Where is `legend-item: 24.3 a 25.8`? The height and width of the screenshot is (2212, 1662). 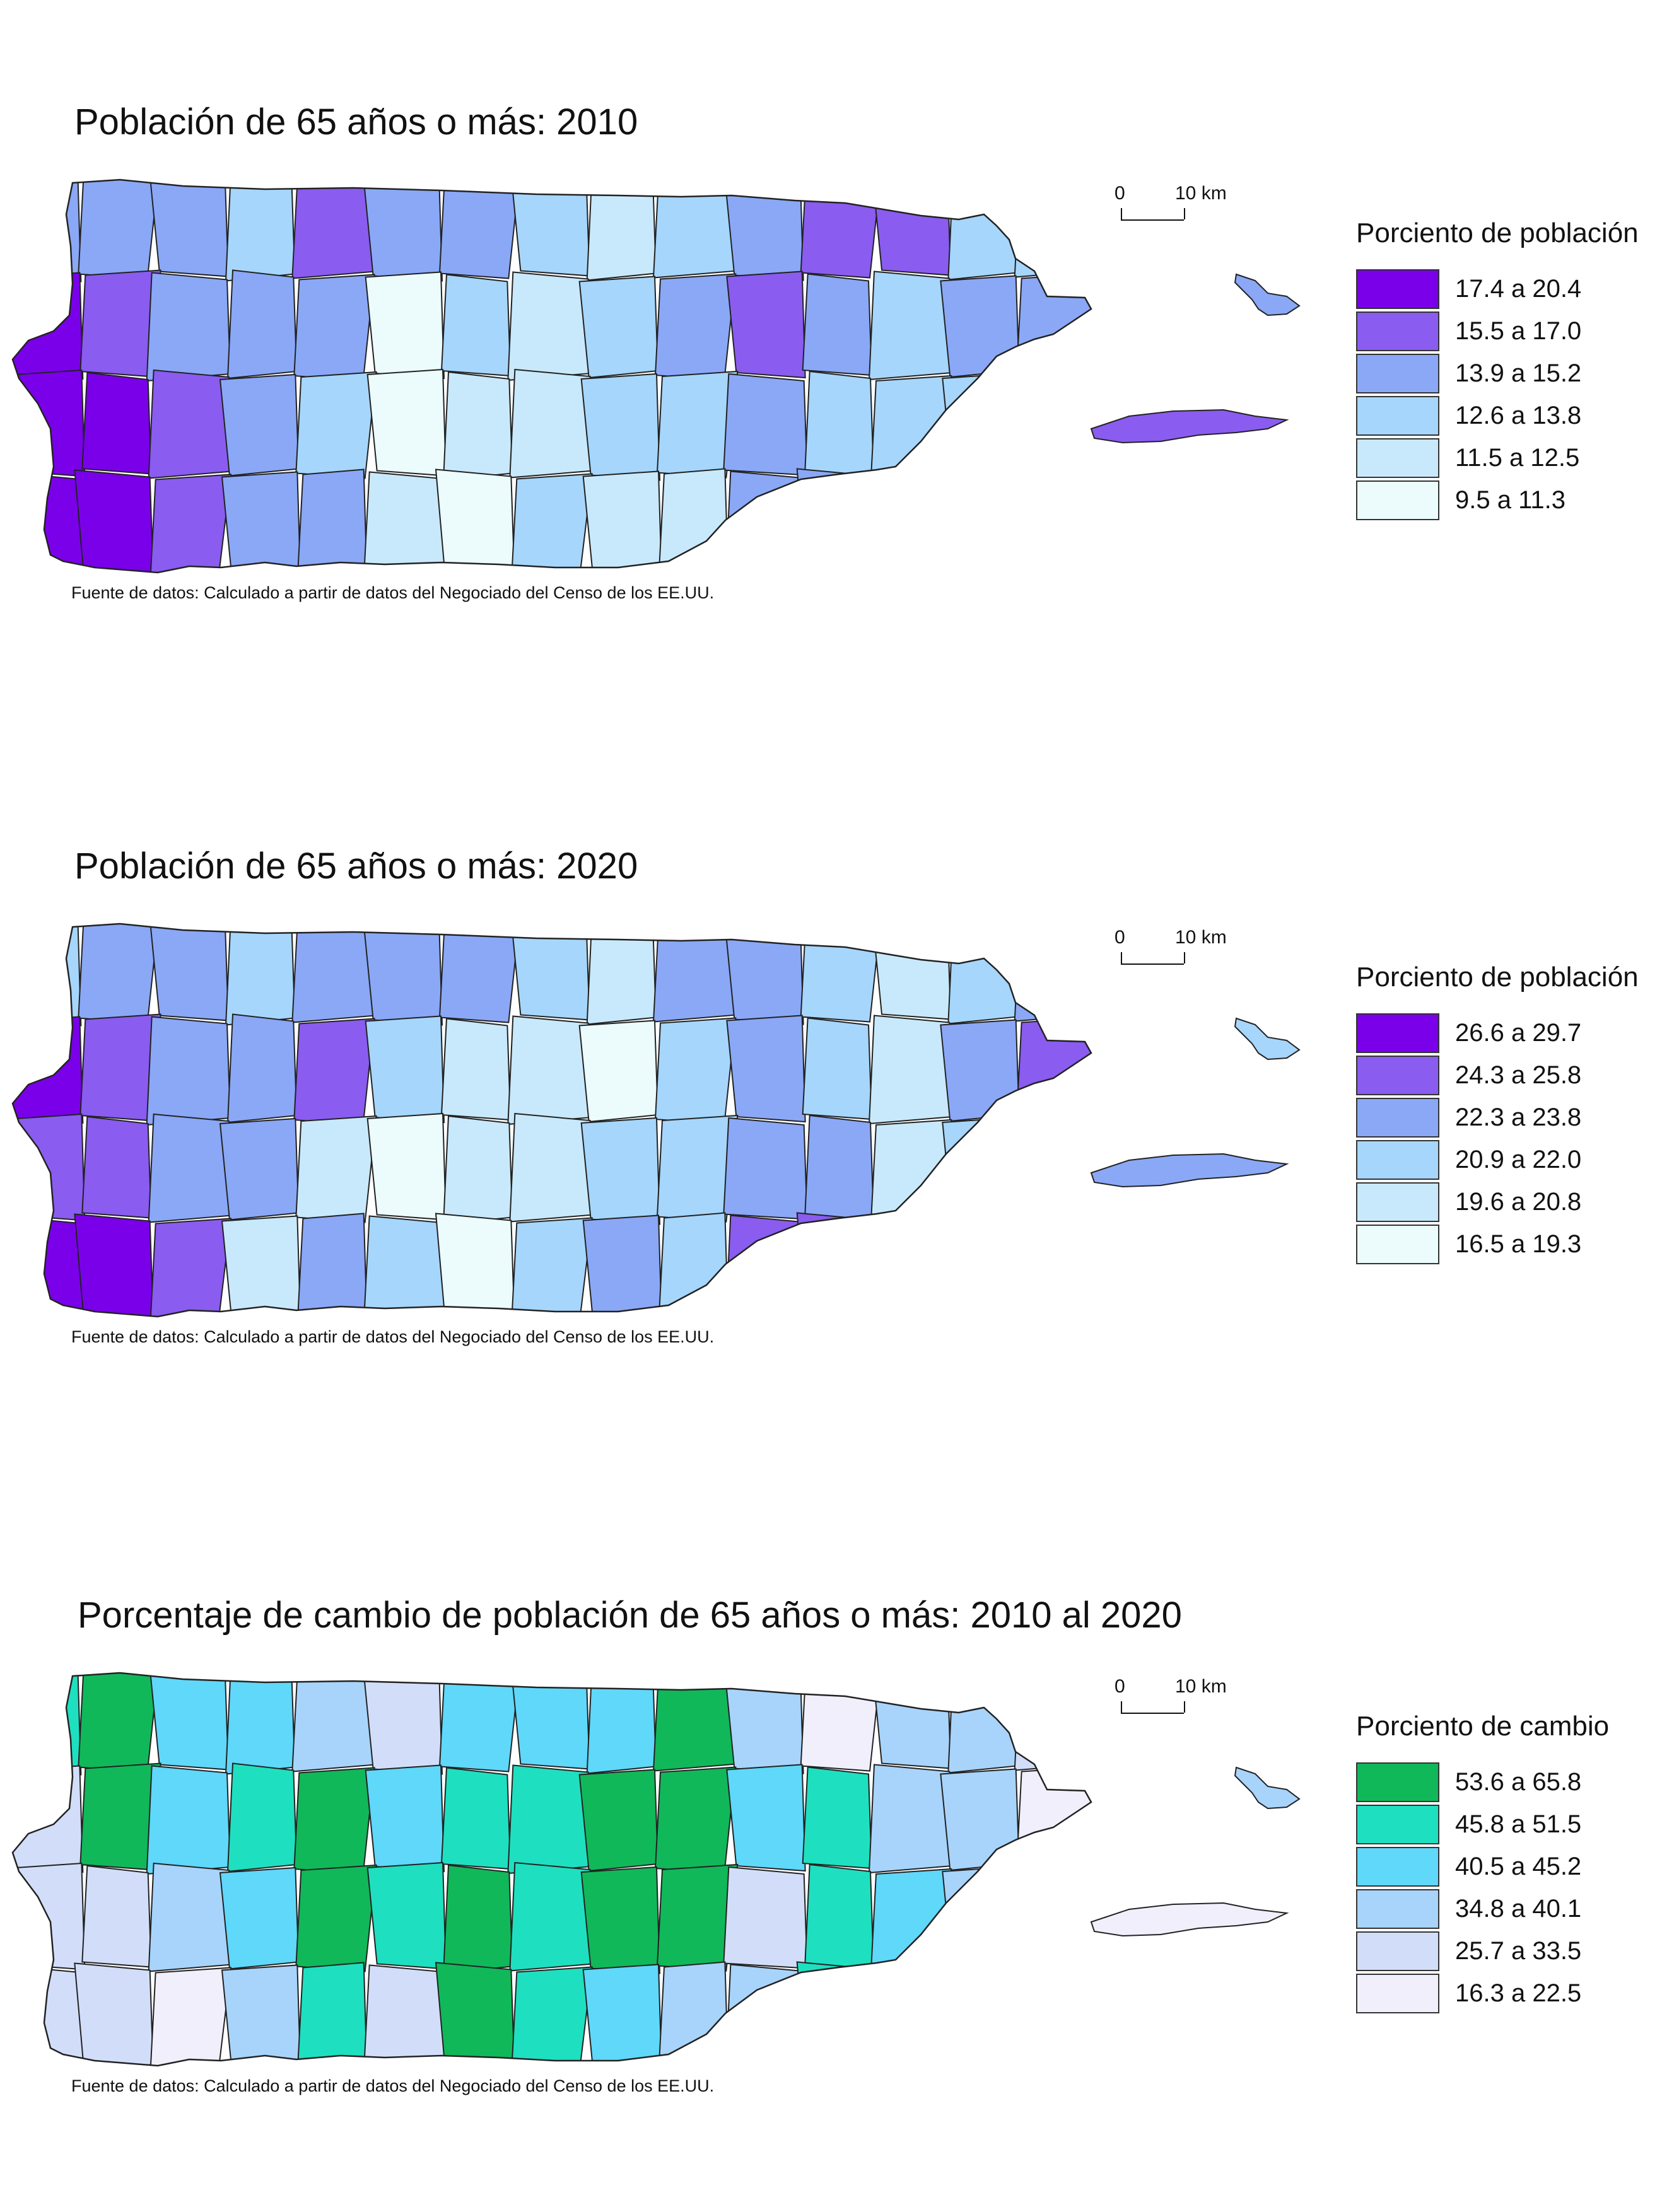
legend-item: 24.3 a 25.8 is located at coordinates (1504, 1075).